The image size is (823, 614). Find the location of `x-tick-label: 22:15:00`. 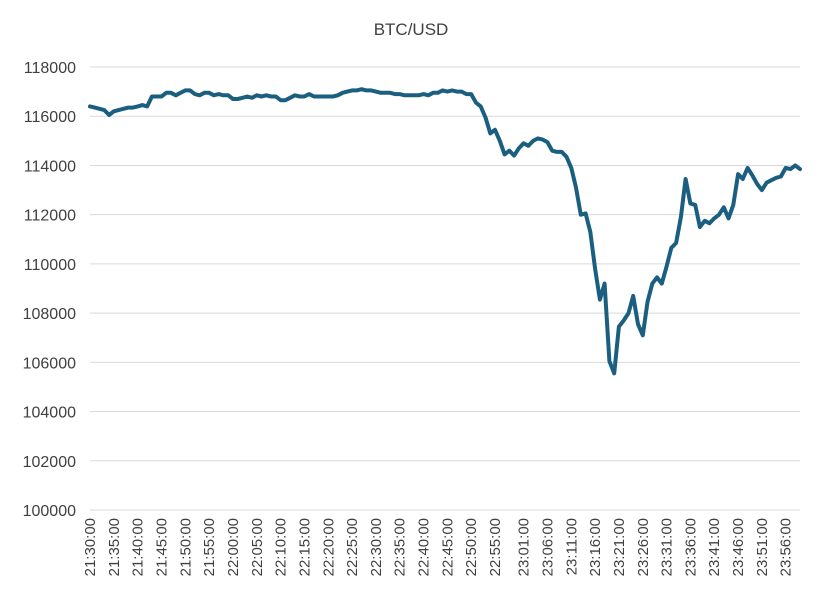

x-tick-label: 22:15:00 is located at coordinates (304, 547).